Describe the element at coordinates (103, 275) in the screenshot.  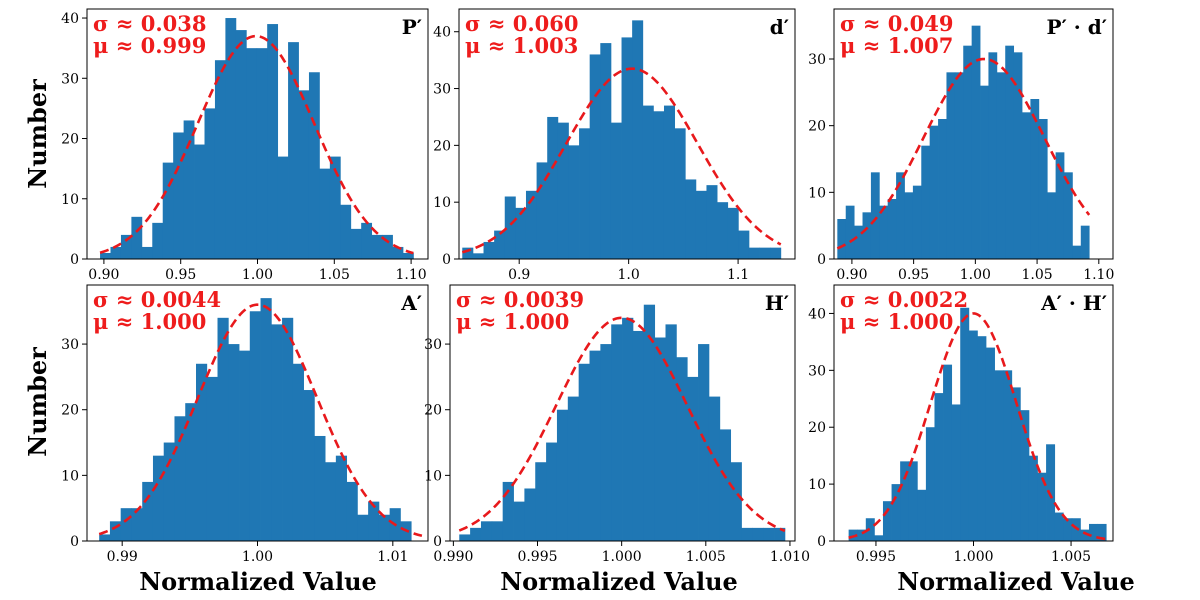
I see `x-tick-label: 0.90` at that location.